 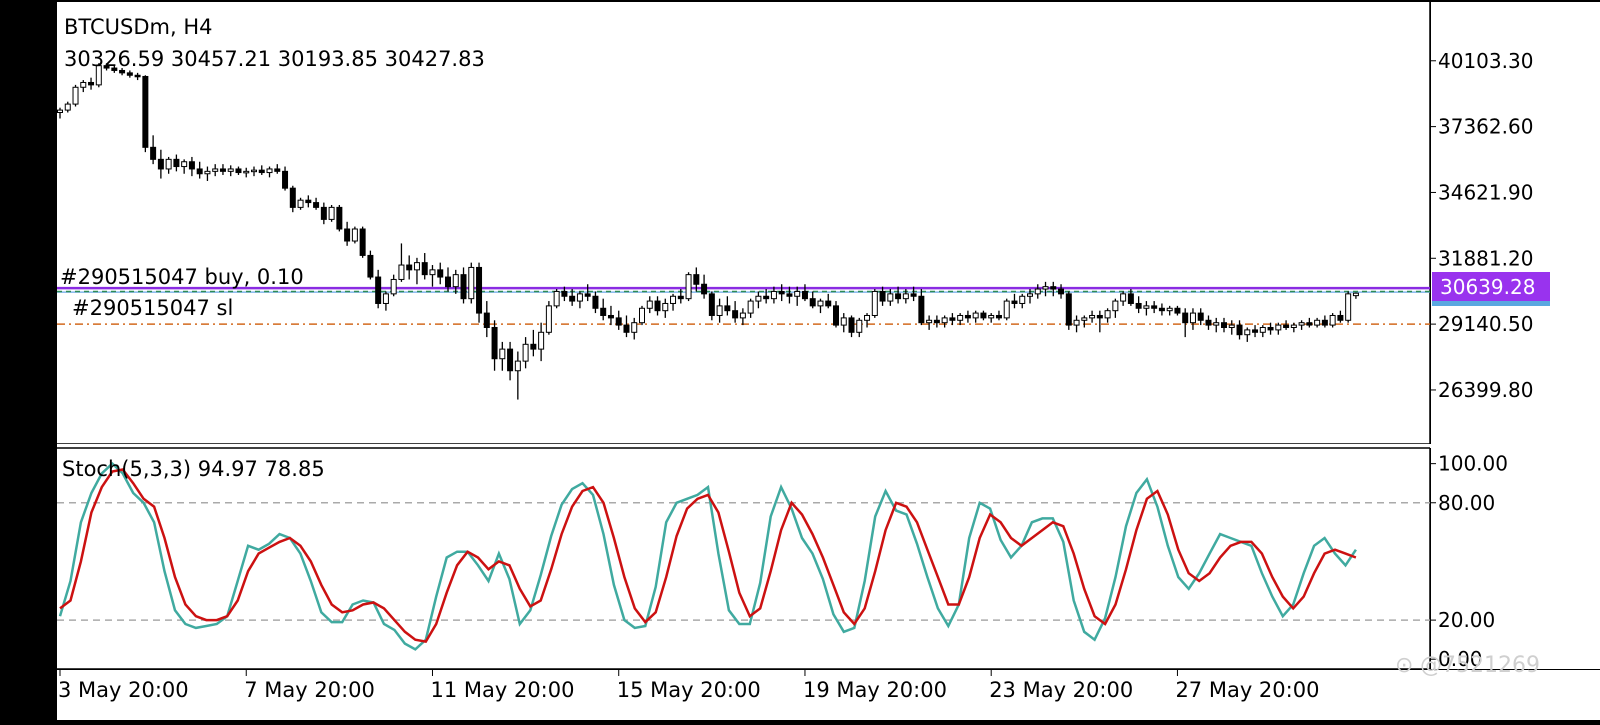 I want to click on price-tick-label: 40103.30, so click(x=1485, y=61).